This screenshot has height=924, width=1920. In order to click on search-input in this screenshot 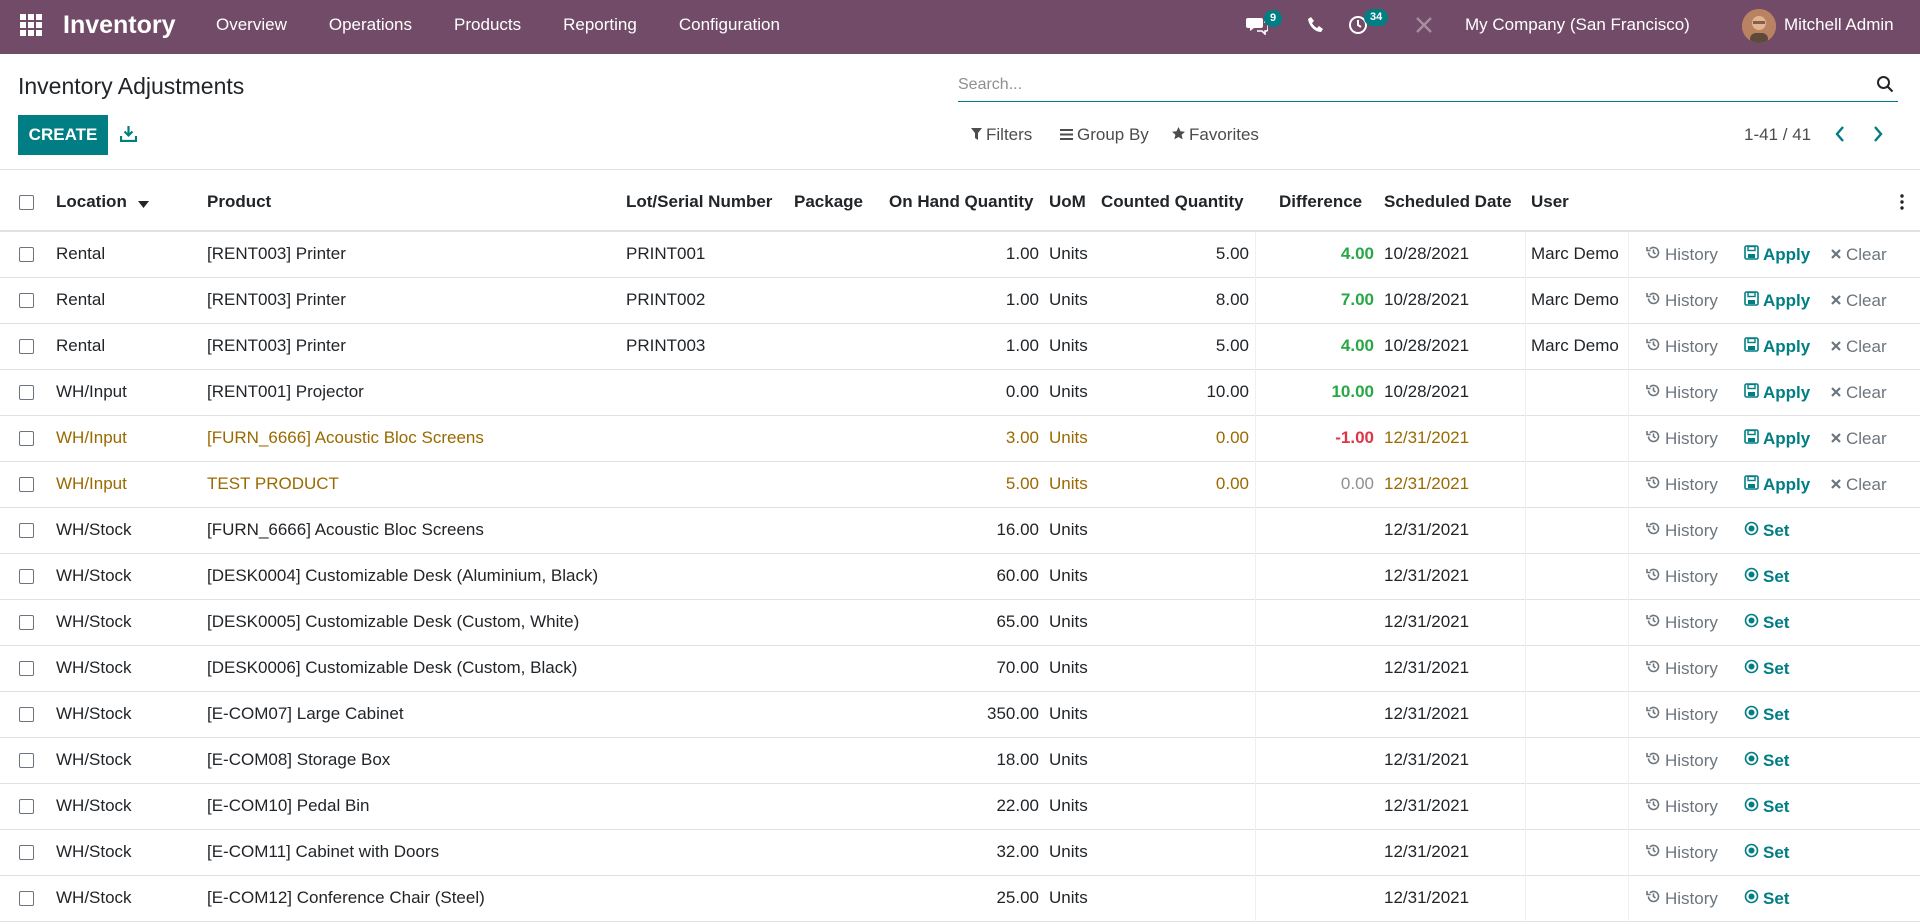, I will do `click(1408, 85)`.